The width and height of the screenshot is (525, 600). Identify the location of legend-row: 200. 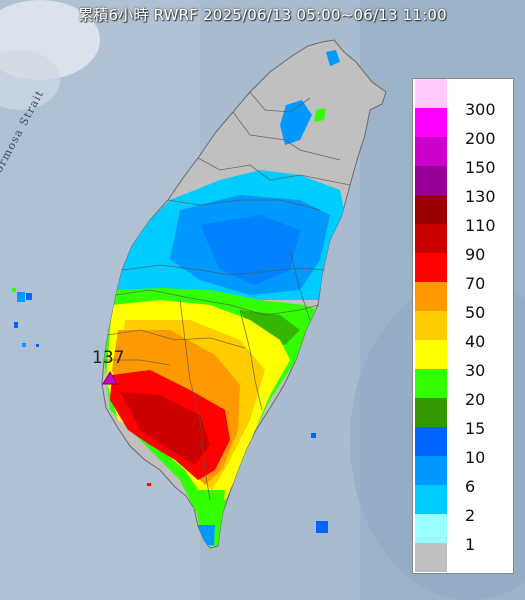
(463, 128).